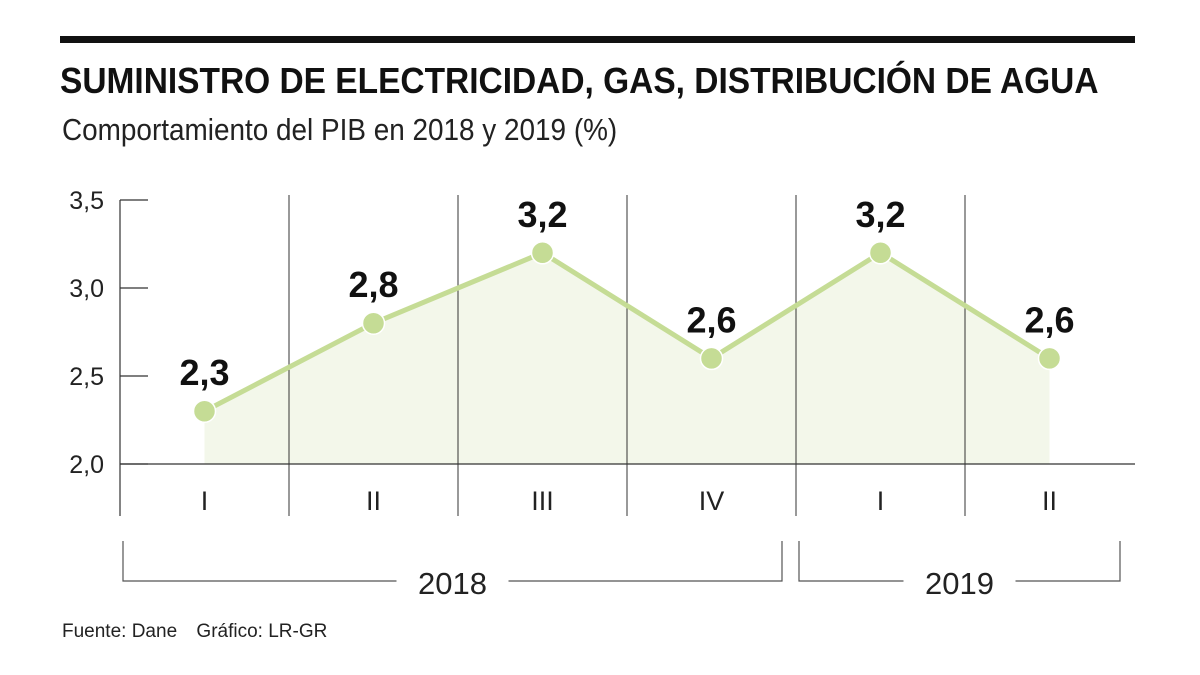 The width and height of the screenshot is (1200, 675). I want to click on top-rule, so click(597, 39).